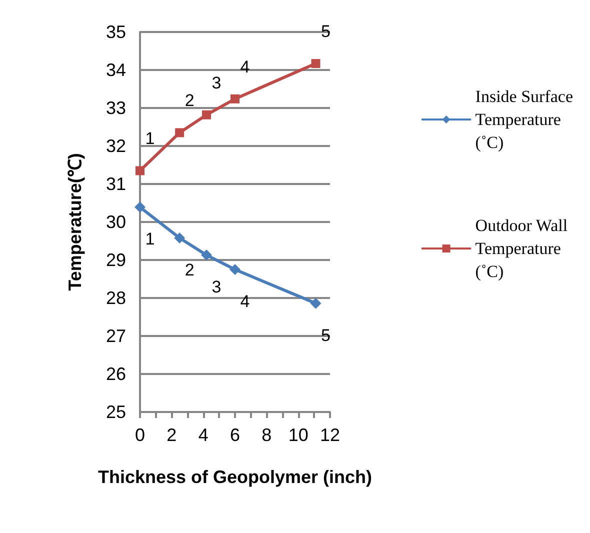 This screenshot has width=590, height=533. What do you see at coordinates (140, 435) in the screenshot?
I see `x-tick-label: 0` at bounding box center [140, 435].